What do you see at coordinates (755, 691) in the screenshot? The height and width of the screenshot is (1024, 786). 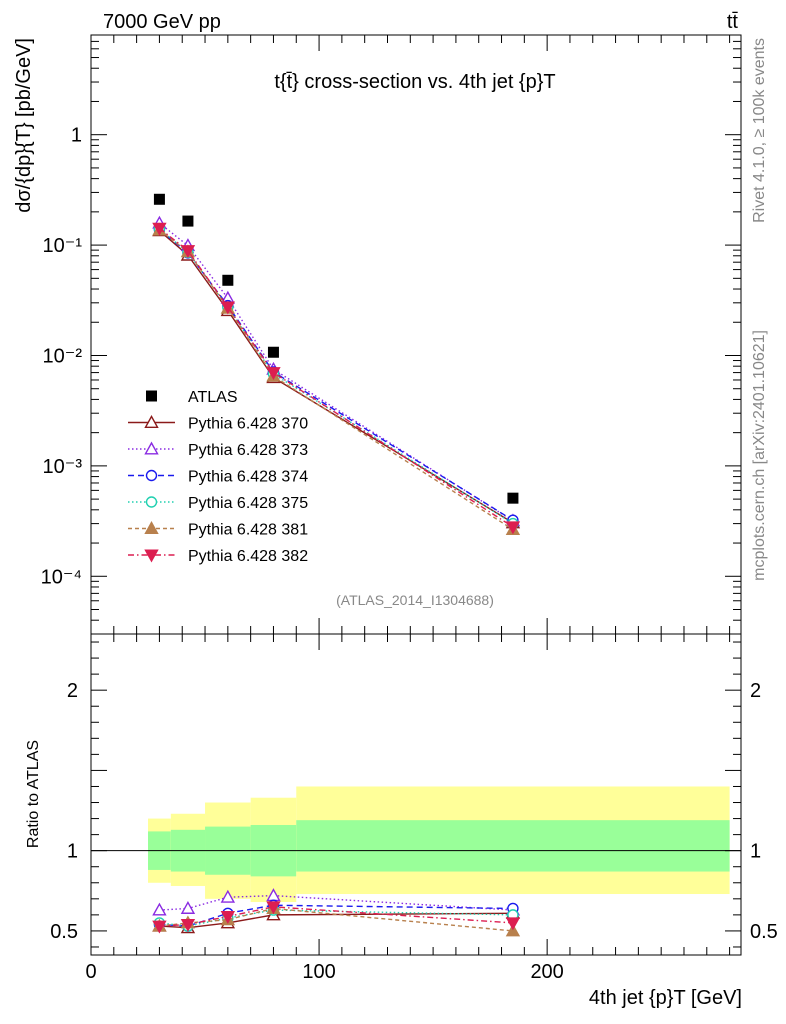 I see `y-tick-label-ratio-right-2: 2` at bounding box center [755, 691].